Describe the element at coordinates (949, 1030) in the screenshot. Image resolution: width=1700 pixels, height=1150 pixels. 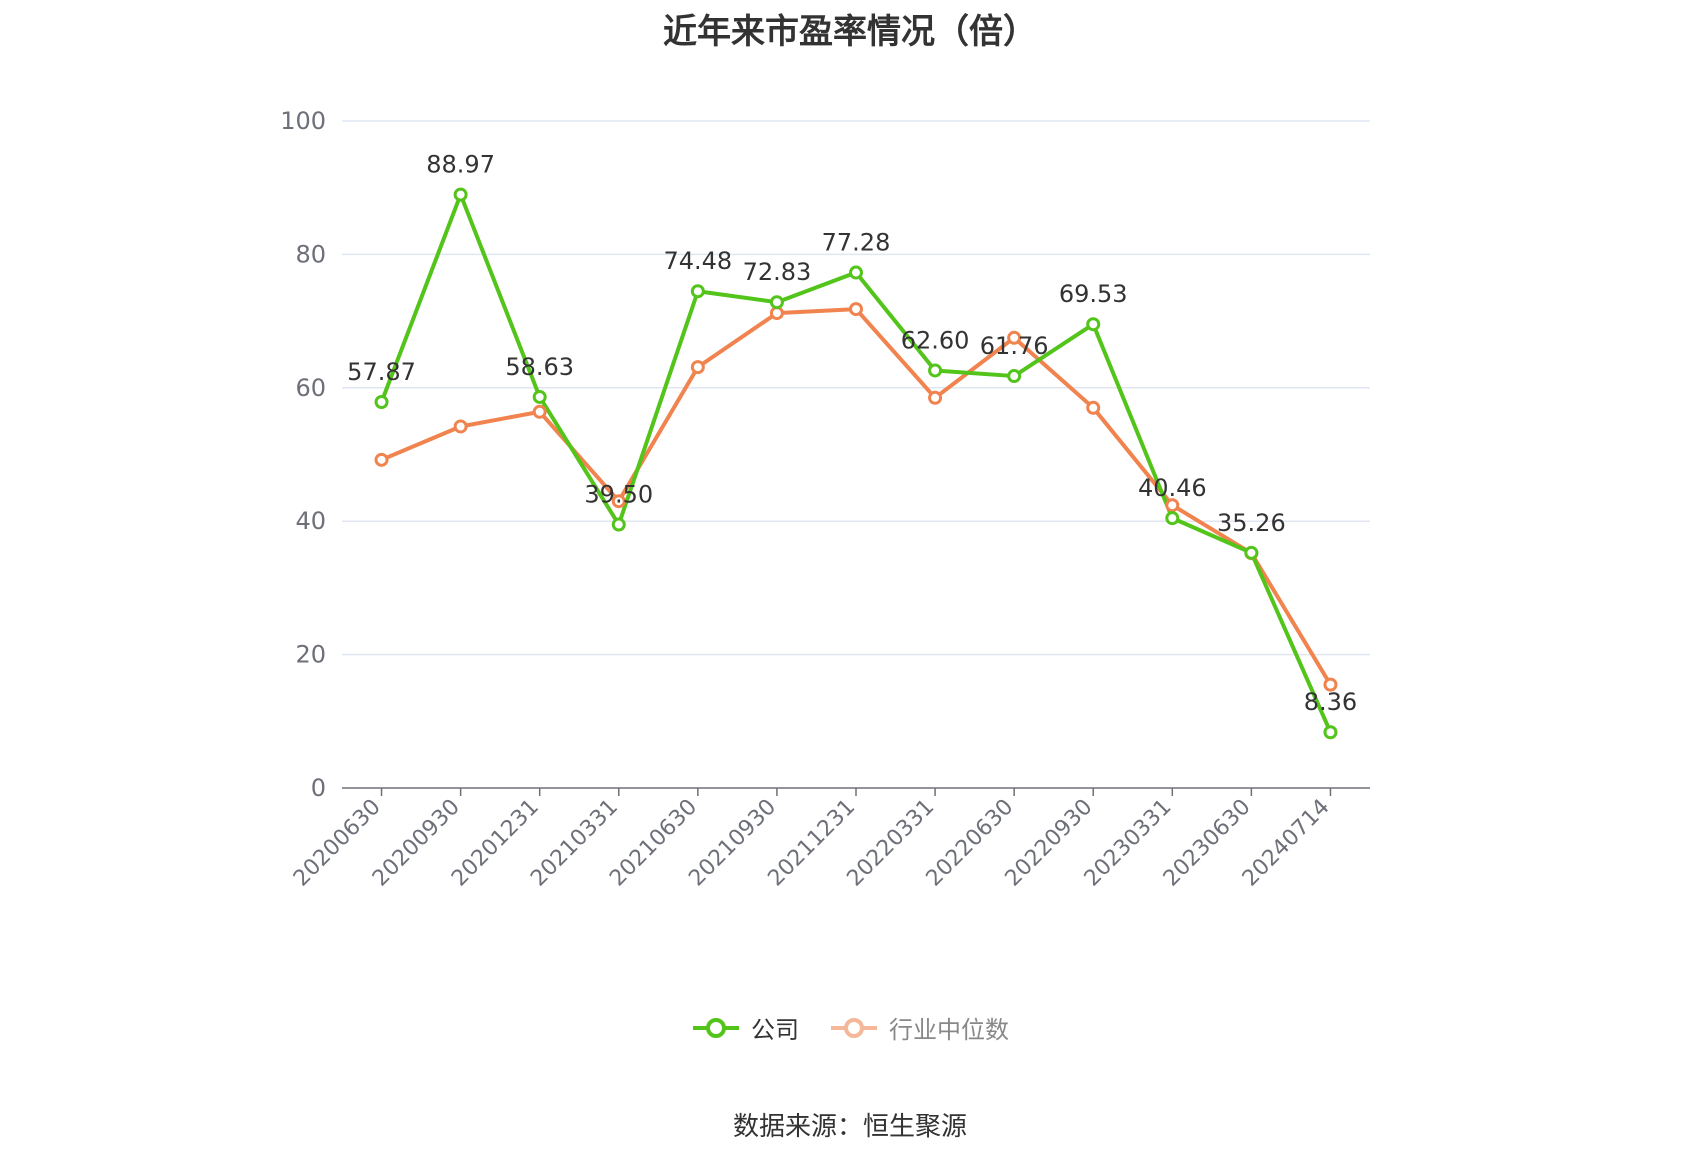
I see `legend-industry-label: 行业中位数` at that location.